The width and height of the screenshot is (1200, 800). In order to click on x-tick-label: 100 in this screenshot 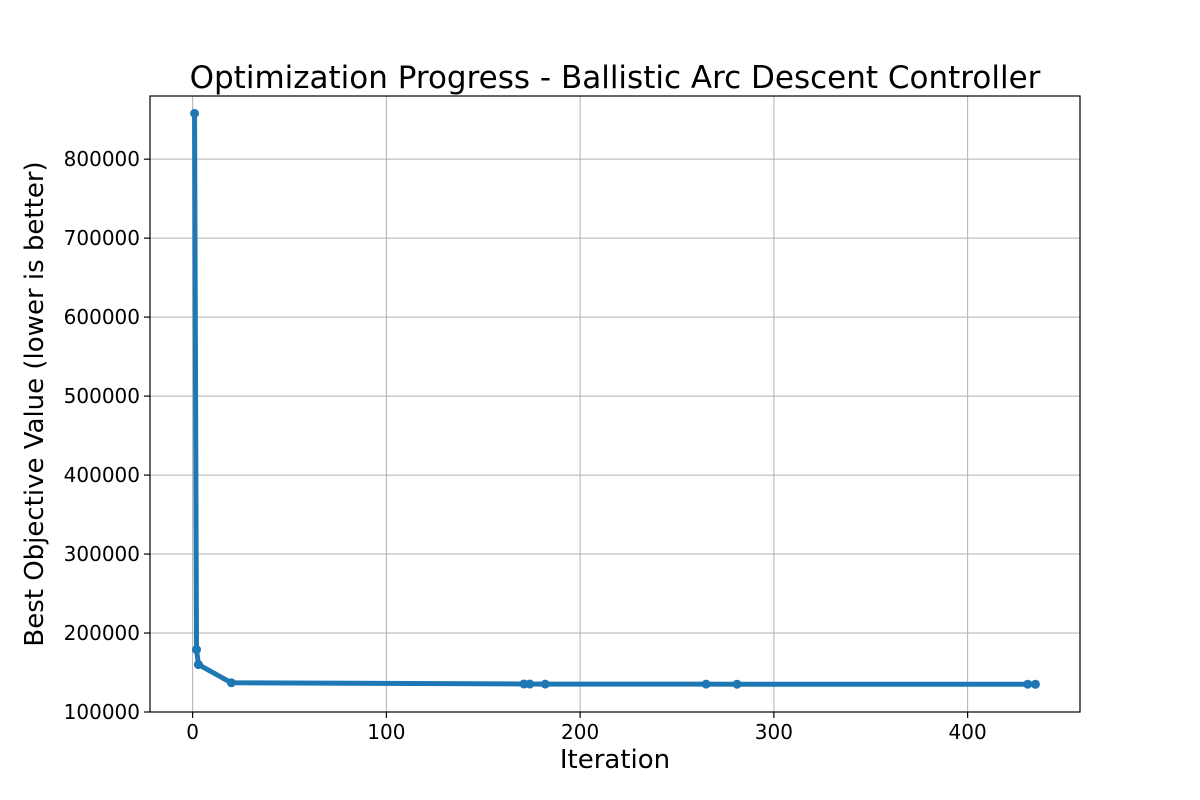, I will do `click(386, 732)`.